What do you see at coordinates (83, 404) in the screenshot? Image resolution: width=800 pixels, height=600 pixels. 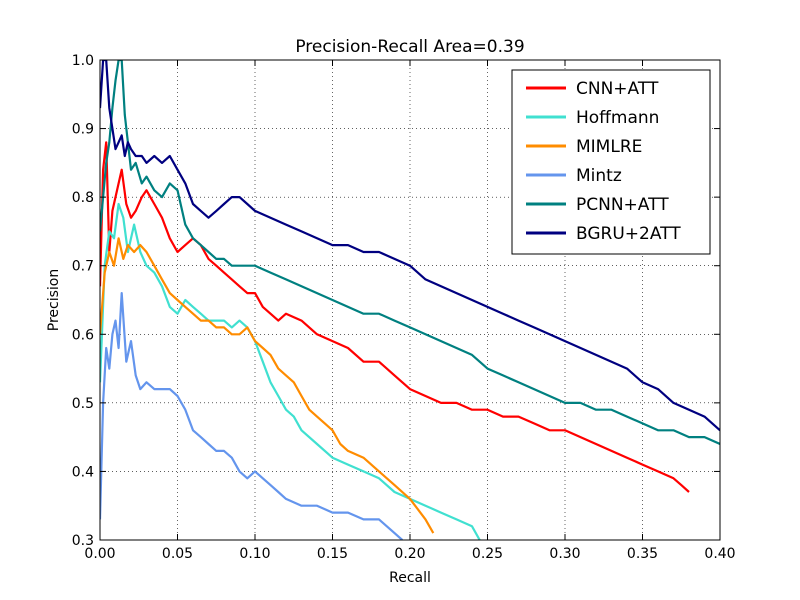 I see `y-tick-label: 0.5` at bounding box center [83, 404].